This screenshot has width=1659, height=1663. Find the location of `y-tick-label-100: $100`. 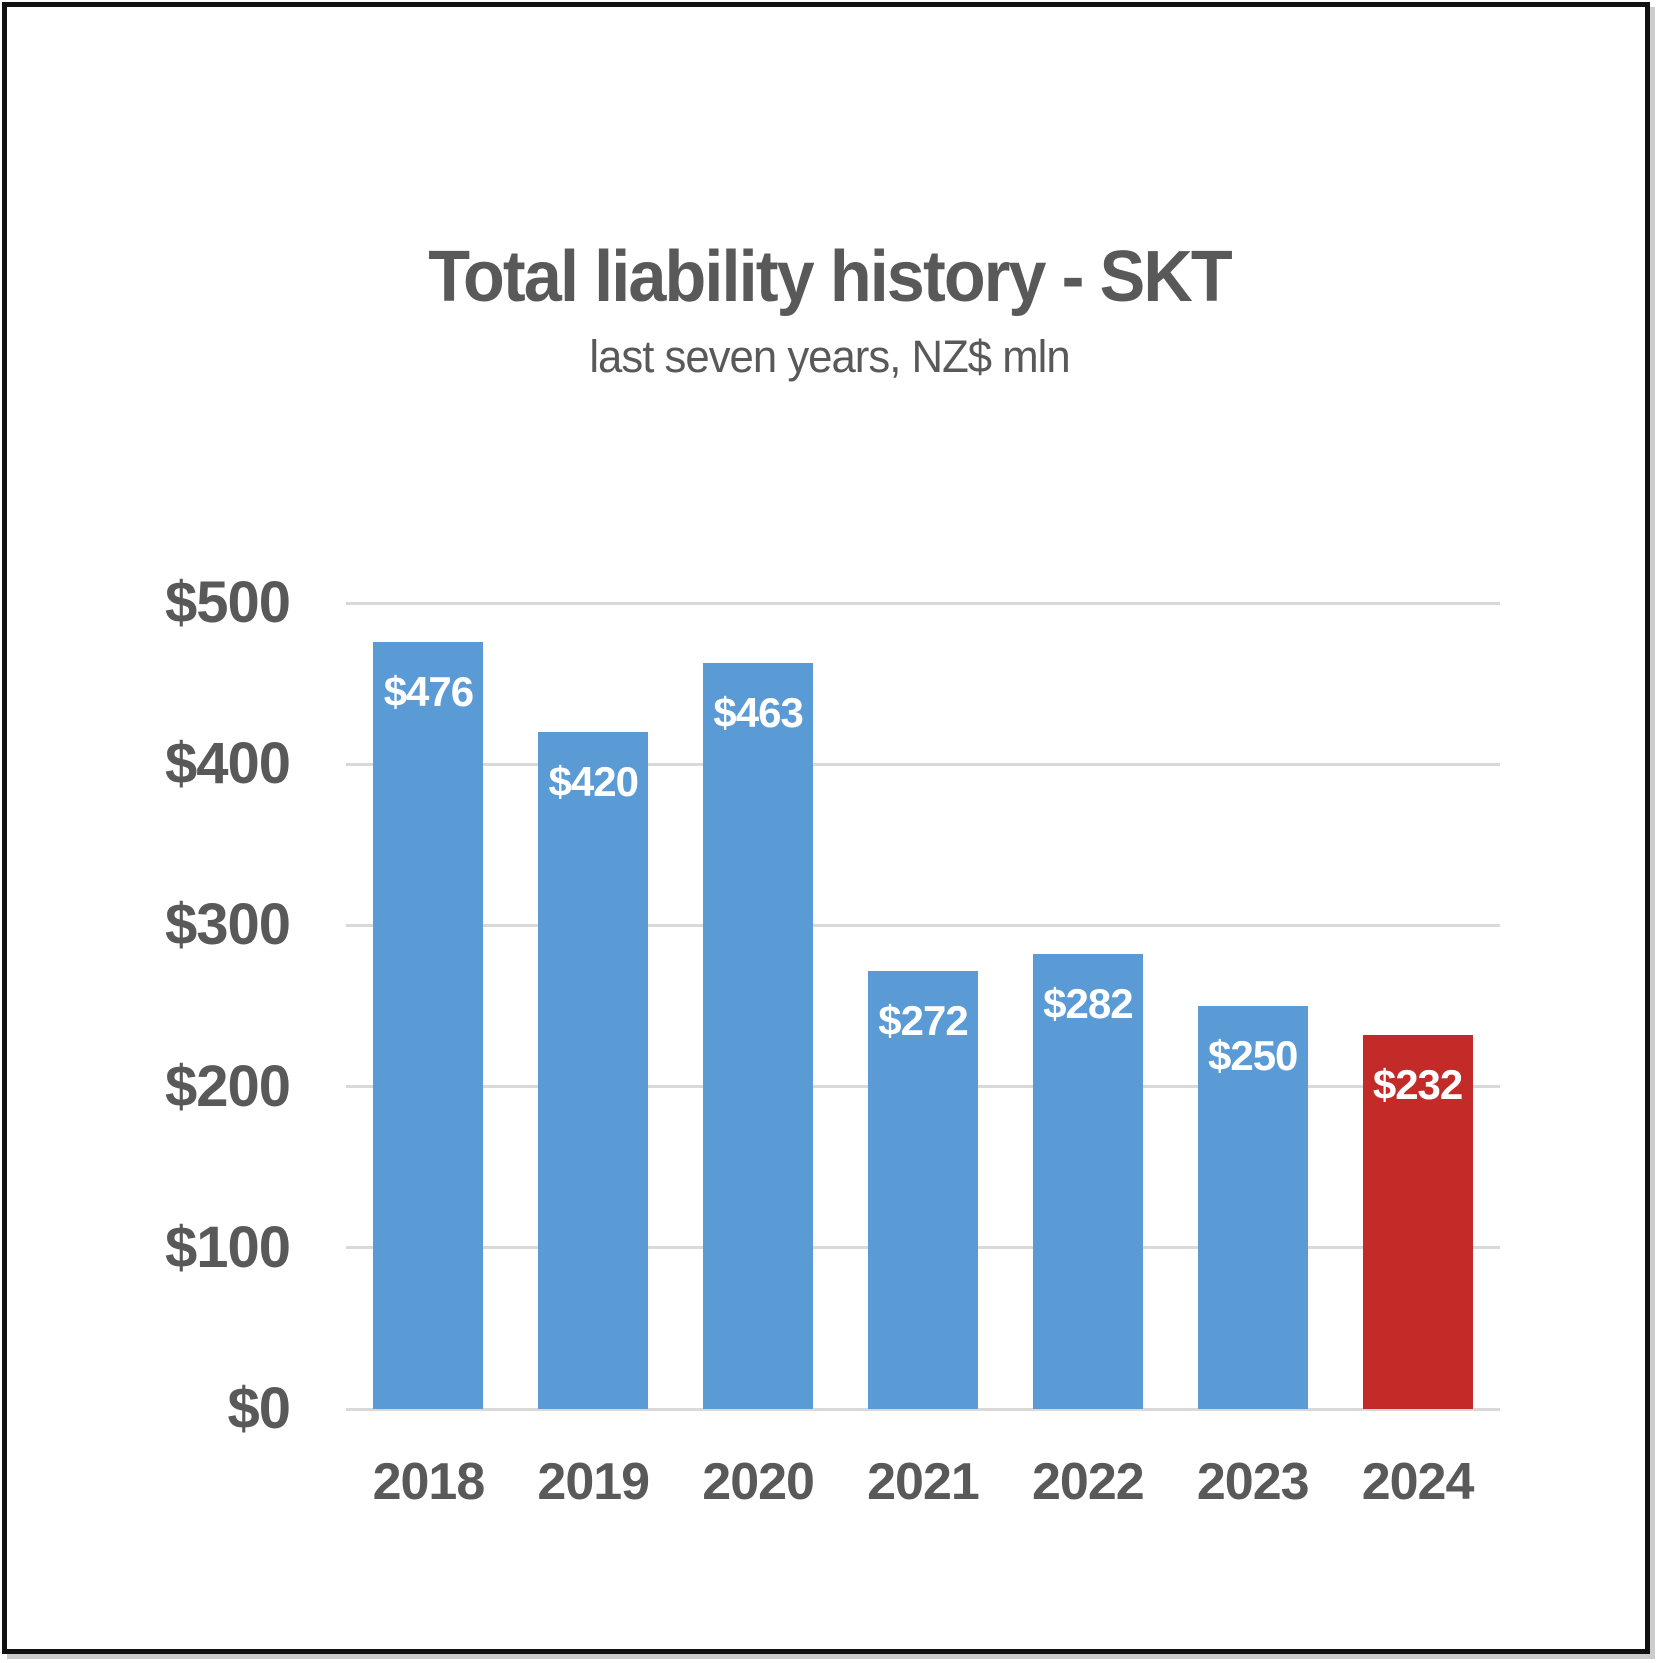

y-tick-label-100: $100 is located at coordinates (227, 1247).